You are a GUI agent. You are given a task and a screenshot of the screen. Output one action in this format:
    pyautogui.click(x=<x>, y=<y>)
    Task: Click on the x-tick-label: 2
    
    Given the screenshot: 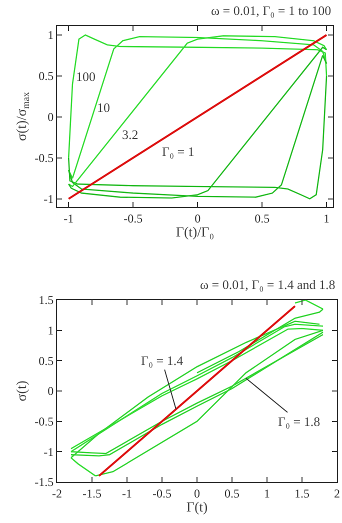 What is the action you would take?
    pyautogui.click(x=337, y=493)
    